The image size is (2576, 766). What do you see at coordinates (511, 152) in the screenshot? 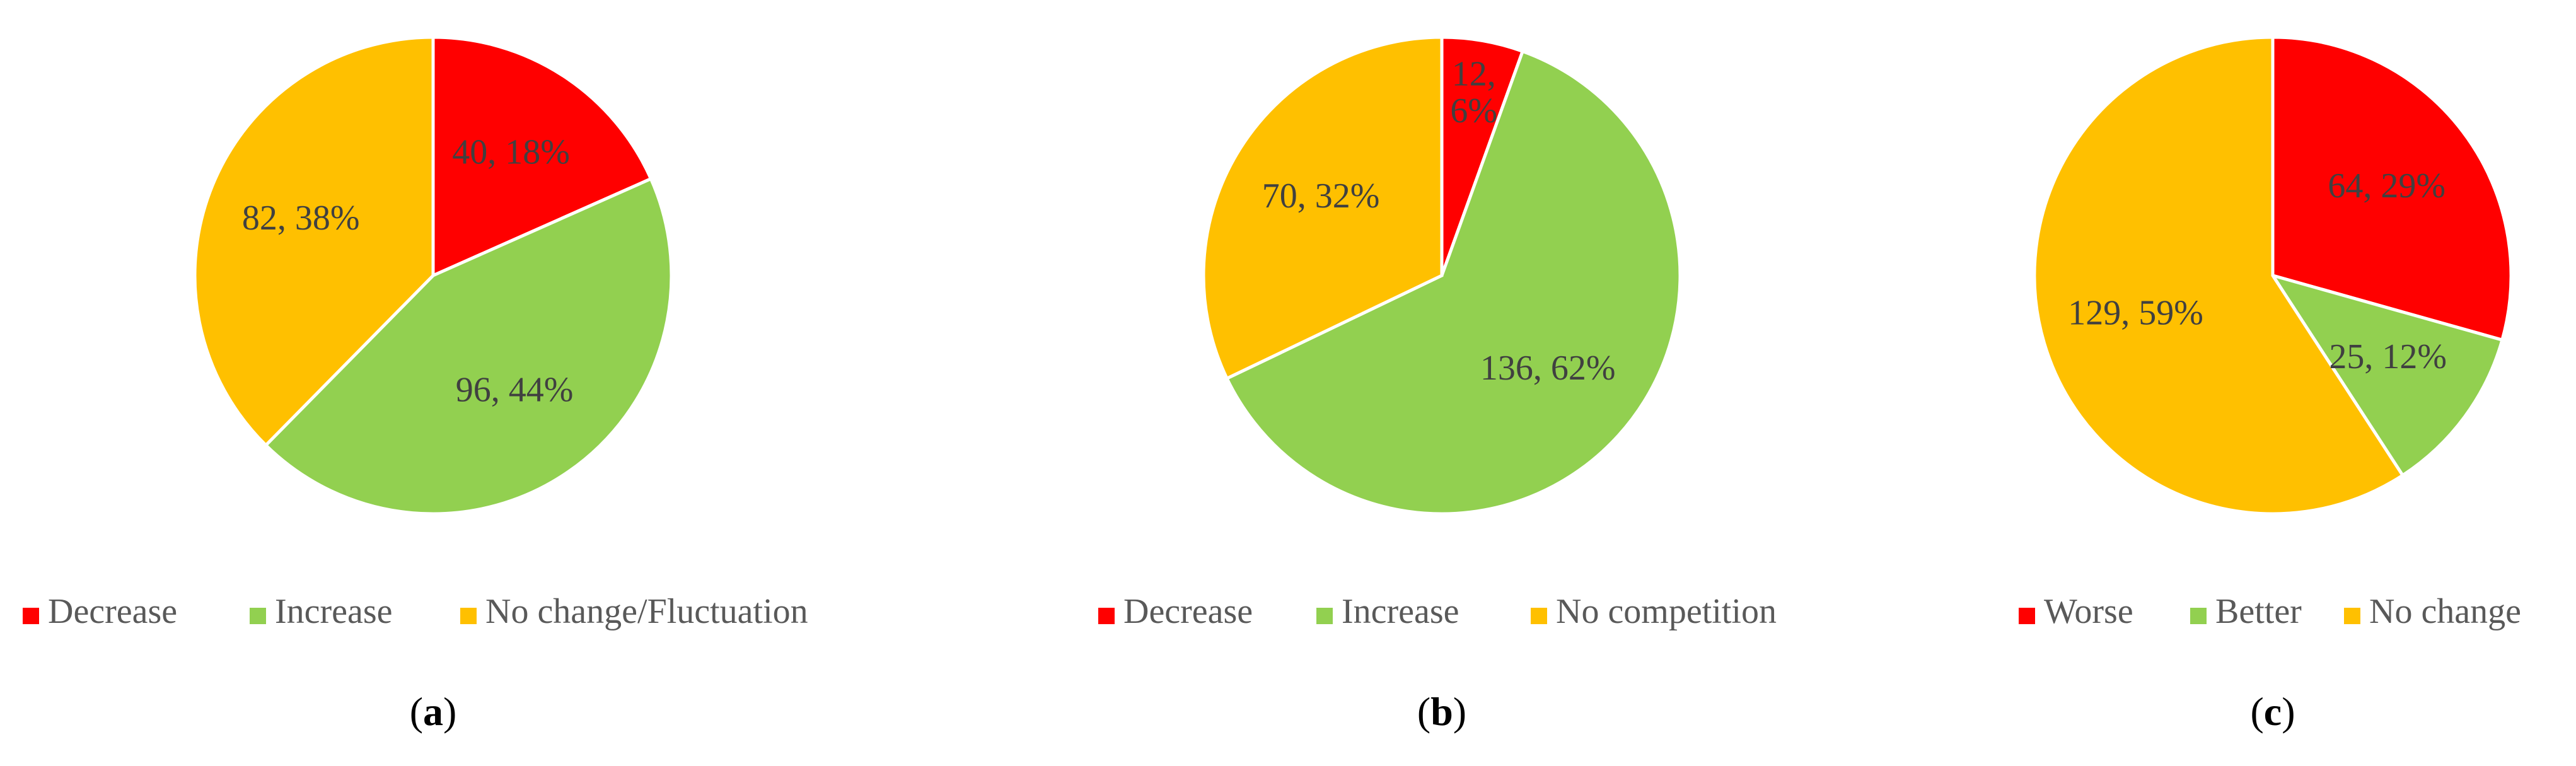
I see `data-label: 40, 18%` at bounding box center [511, 152].